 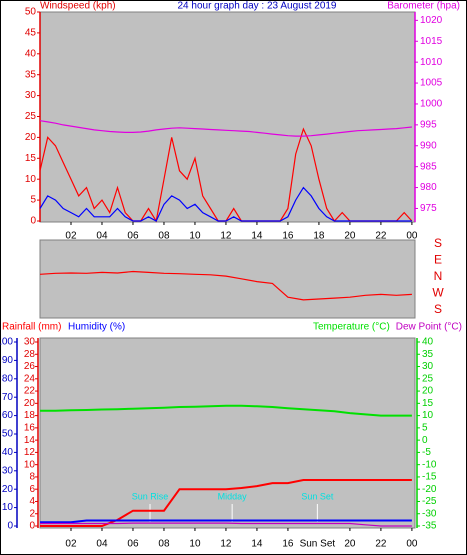 I want to click on y-tick-label: 18, so click(x=30, y=415).